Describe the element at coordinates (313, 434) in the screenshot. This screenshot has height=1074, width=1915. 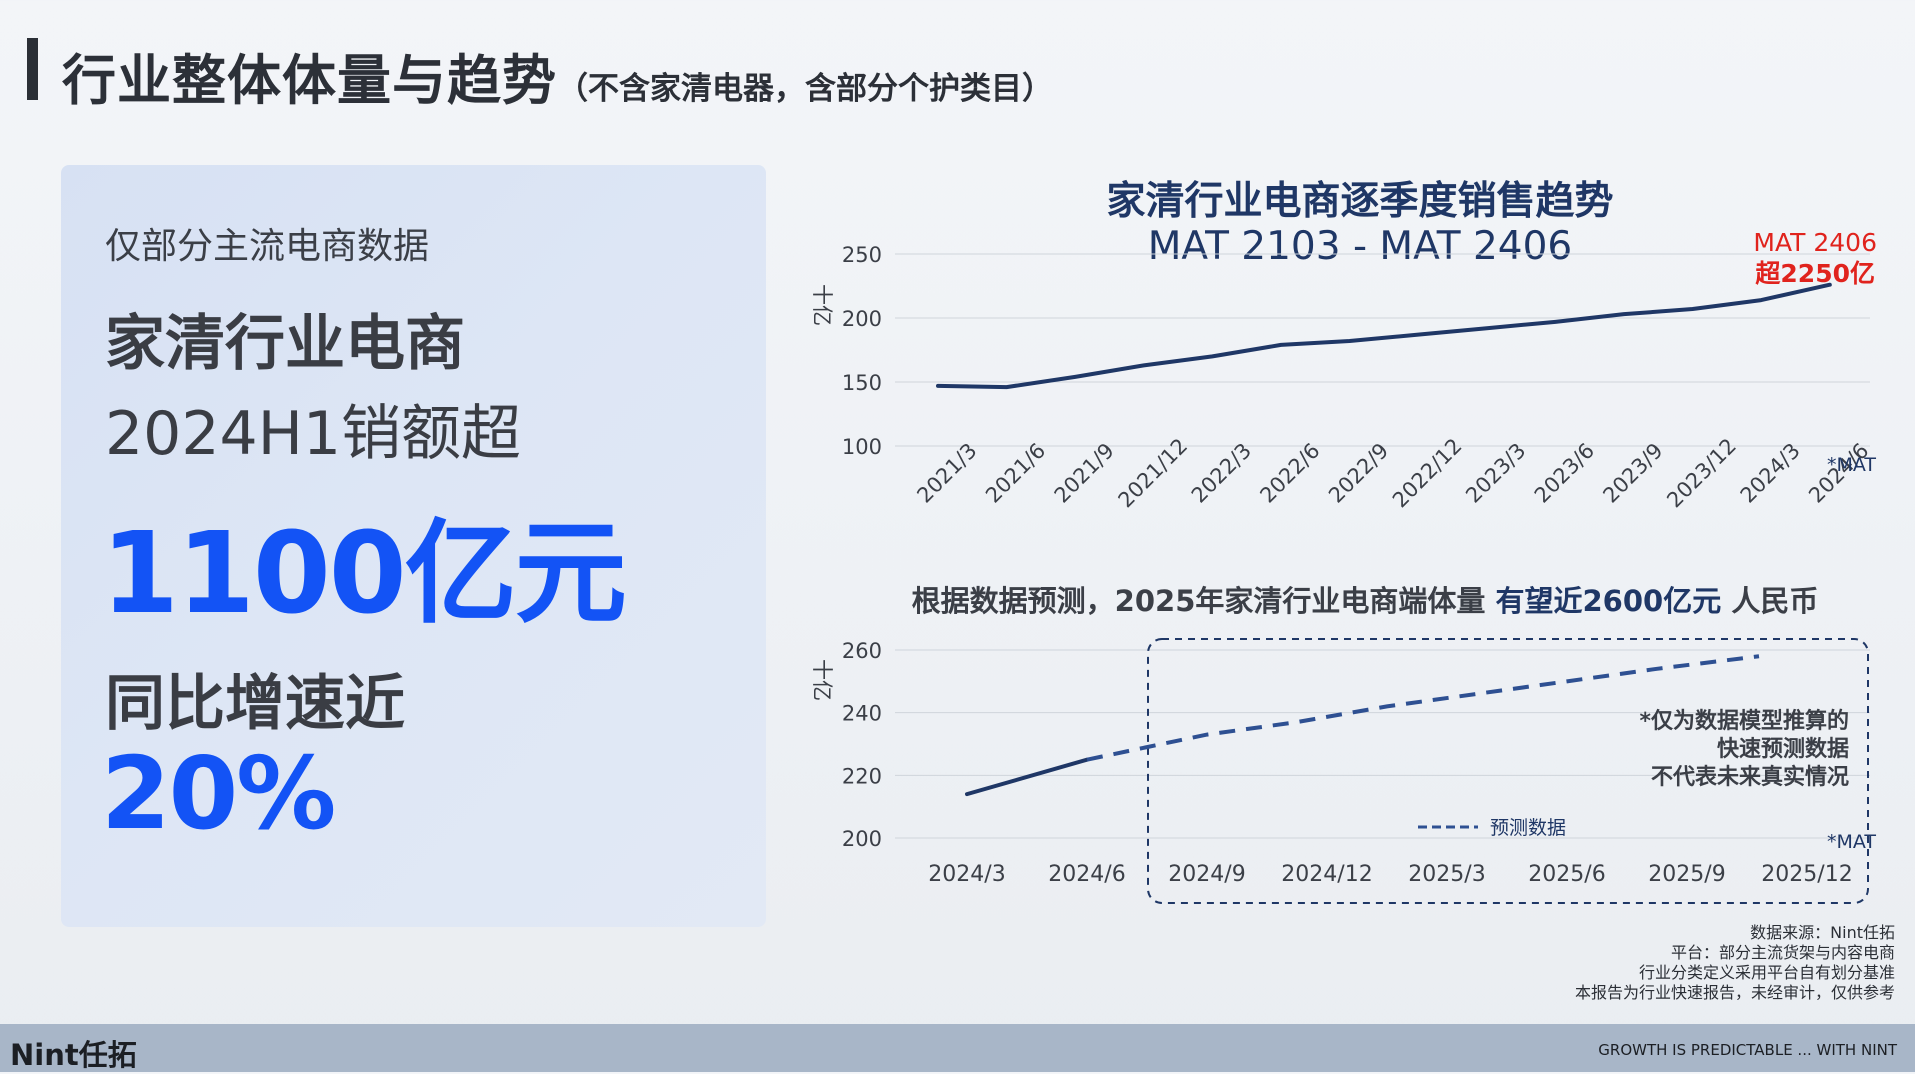
I see `card-line-2: 2024H1销额超` at that location.